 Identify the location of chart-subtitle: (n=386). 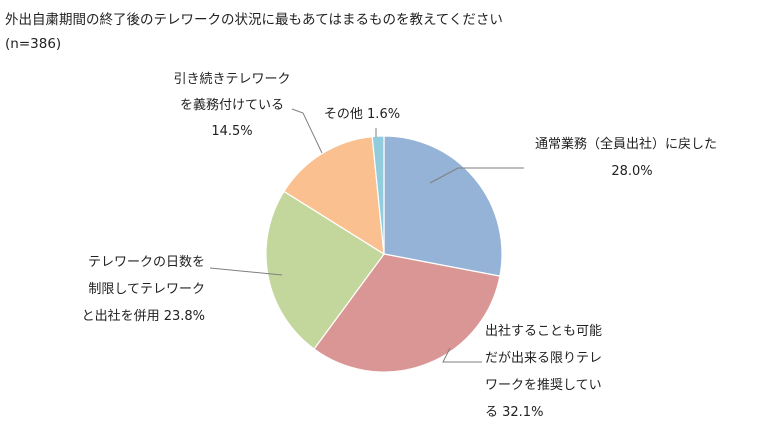
(33, 44).